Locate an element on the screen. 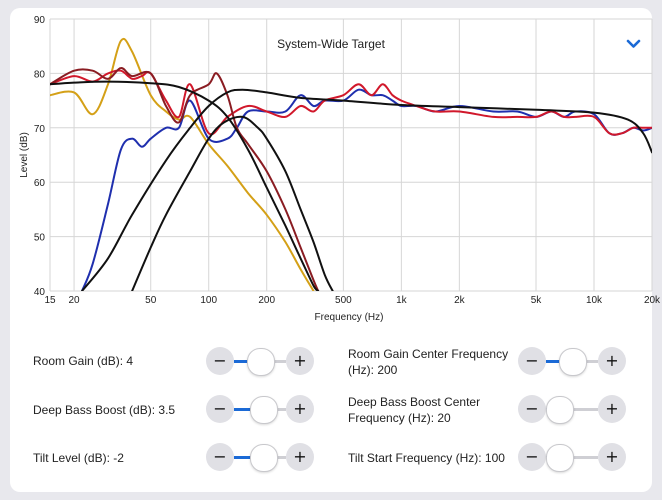 The image size is (662, 500). tilt-start-frequency-increment-button: + is located at coordinates (612, 457).